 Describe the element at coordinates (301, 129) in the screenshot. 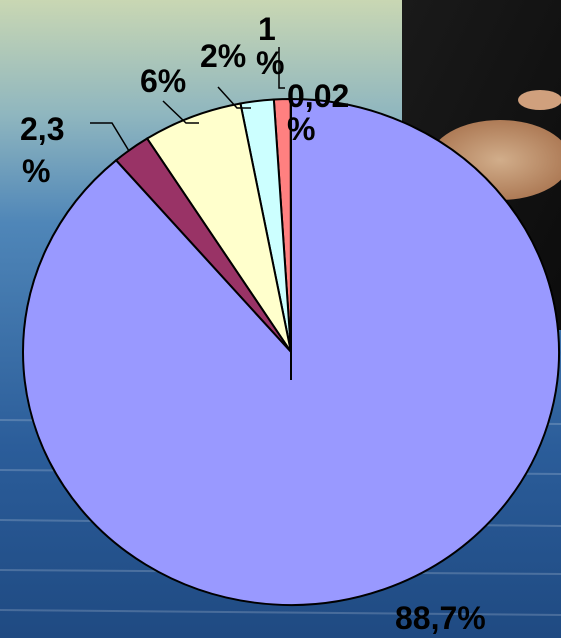

I see `label-0-02-pct-line2: %` at that location.